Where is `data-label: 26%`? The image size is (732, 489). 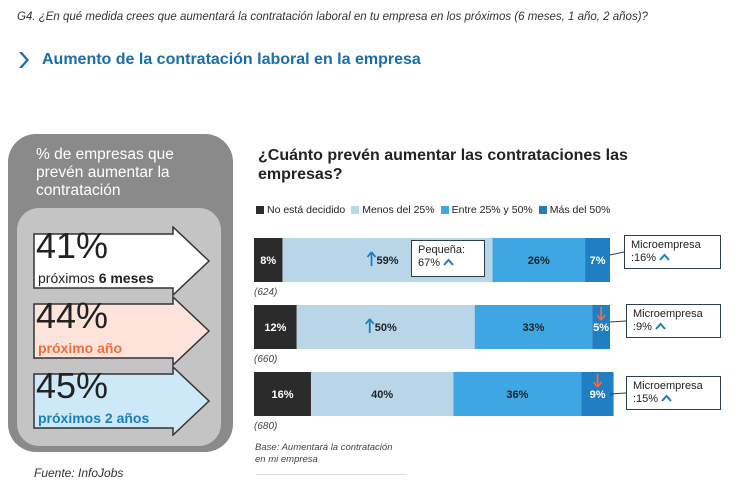
data-label: 26% is located at coordinates (539, 261).